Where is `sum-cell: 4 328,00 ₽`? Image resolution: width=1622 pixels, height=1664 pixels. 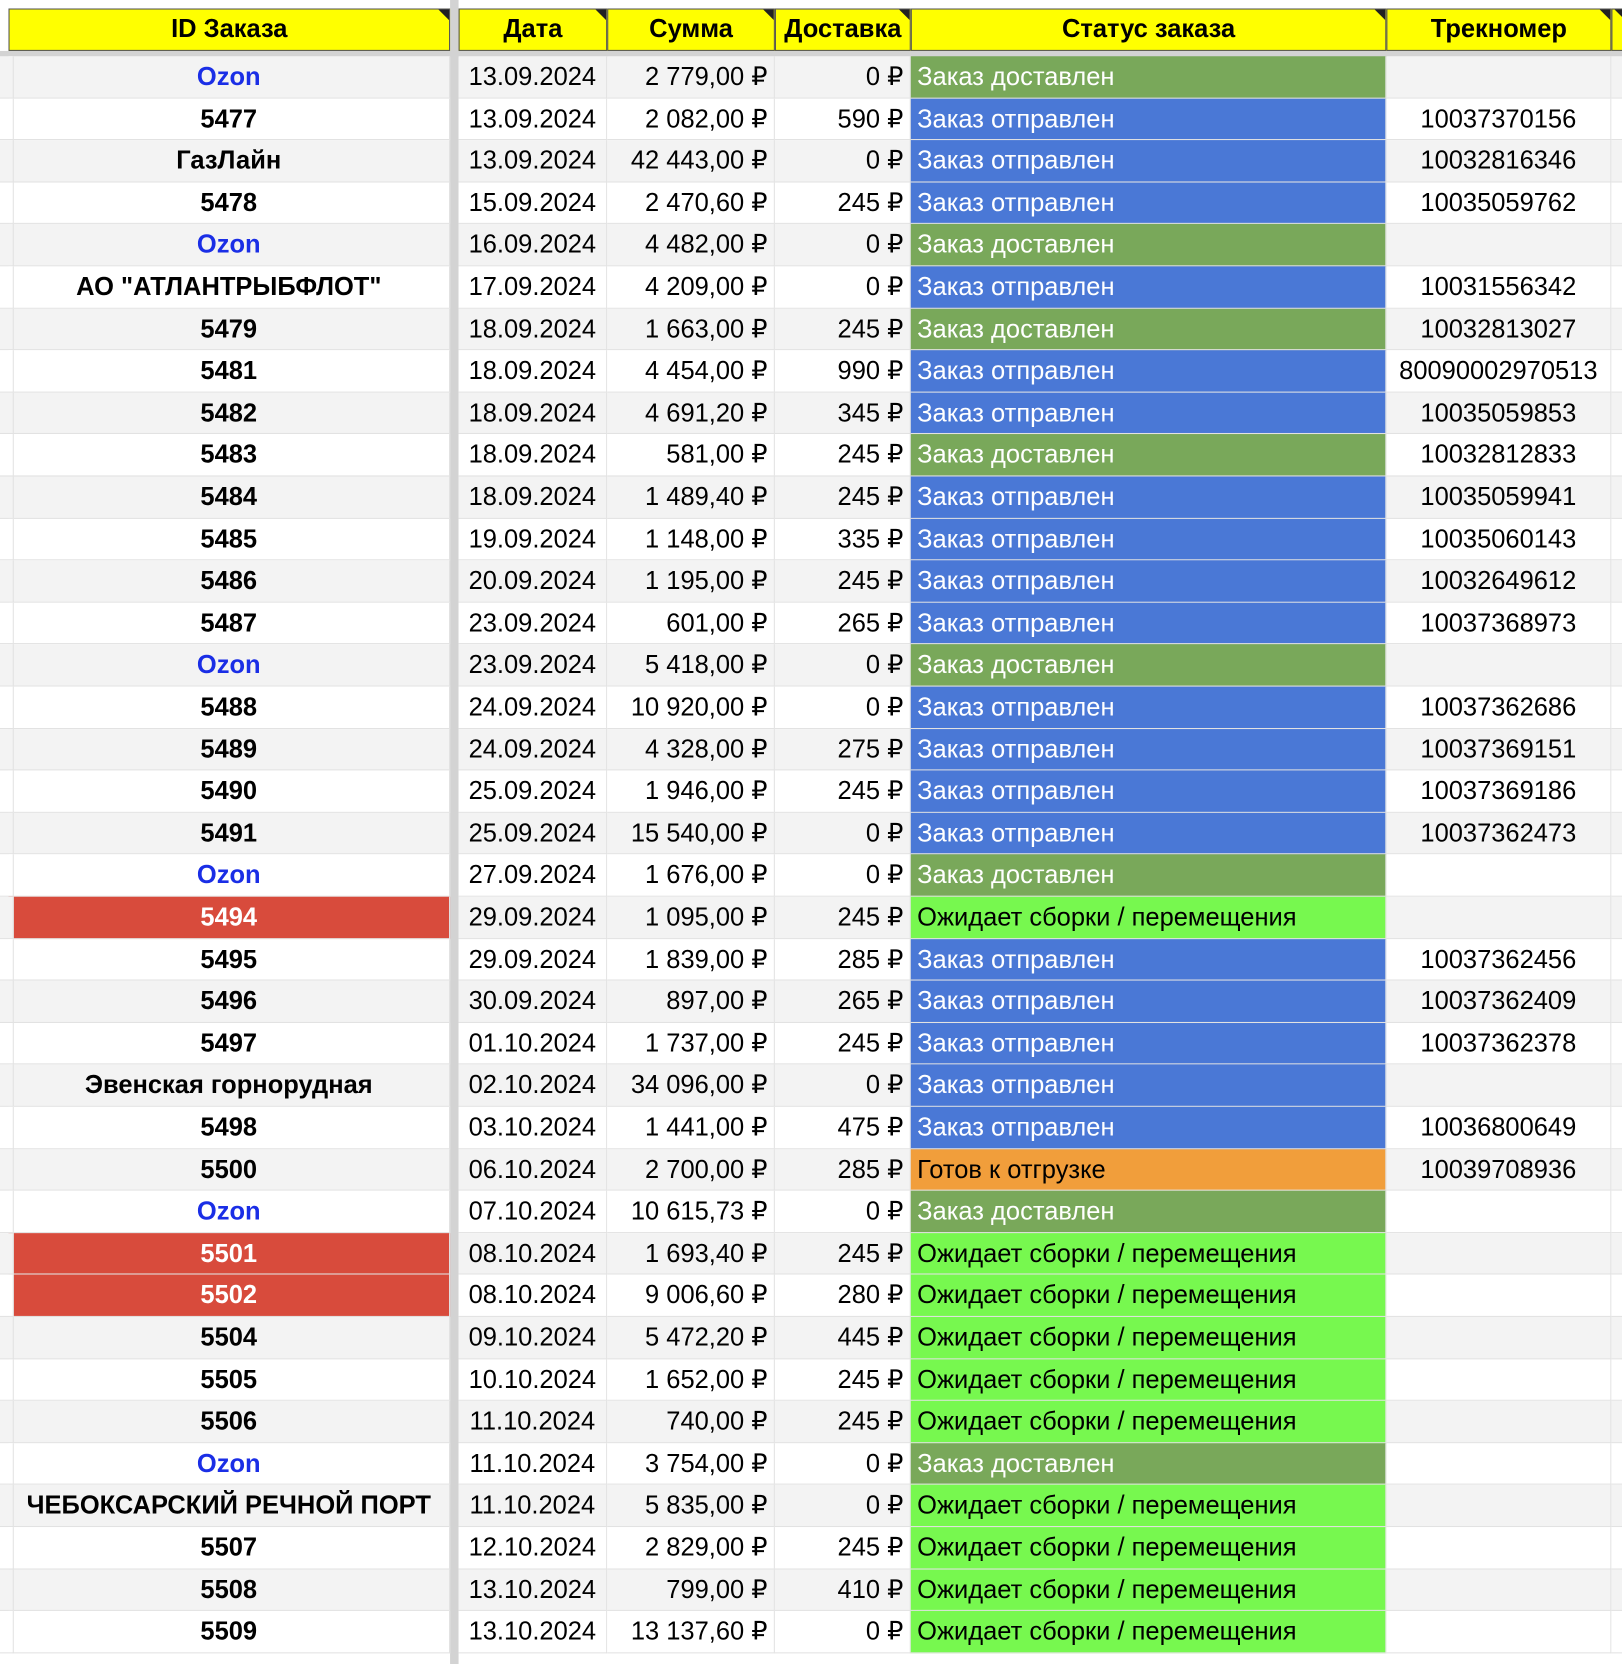 sum-cell: 4 328,00 ₽ is located at coordinates (691, 749).